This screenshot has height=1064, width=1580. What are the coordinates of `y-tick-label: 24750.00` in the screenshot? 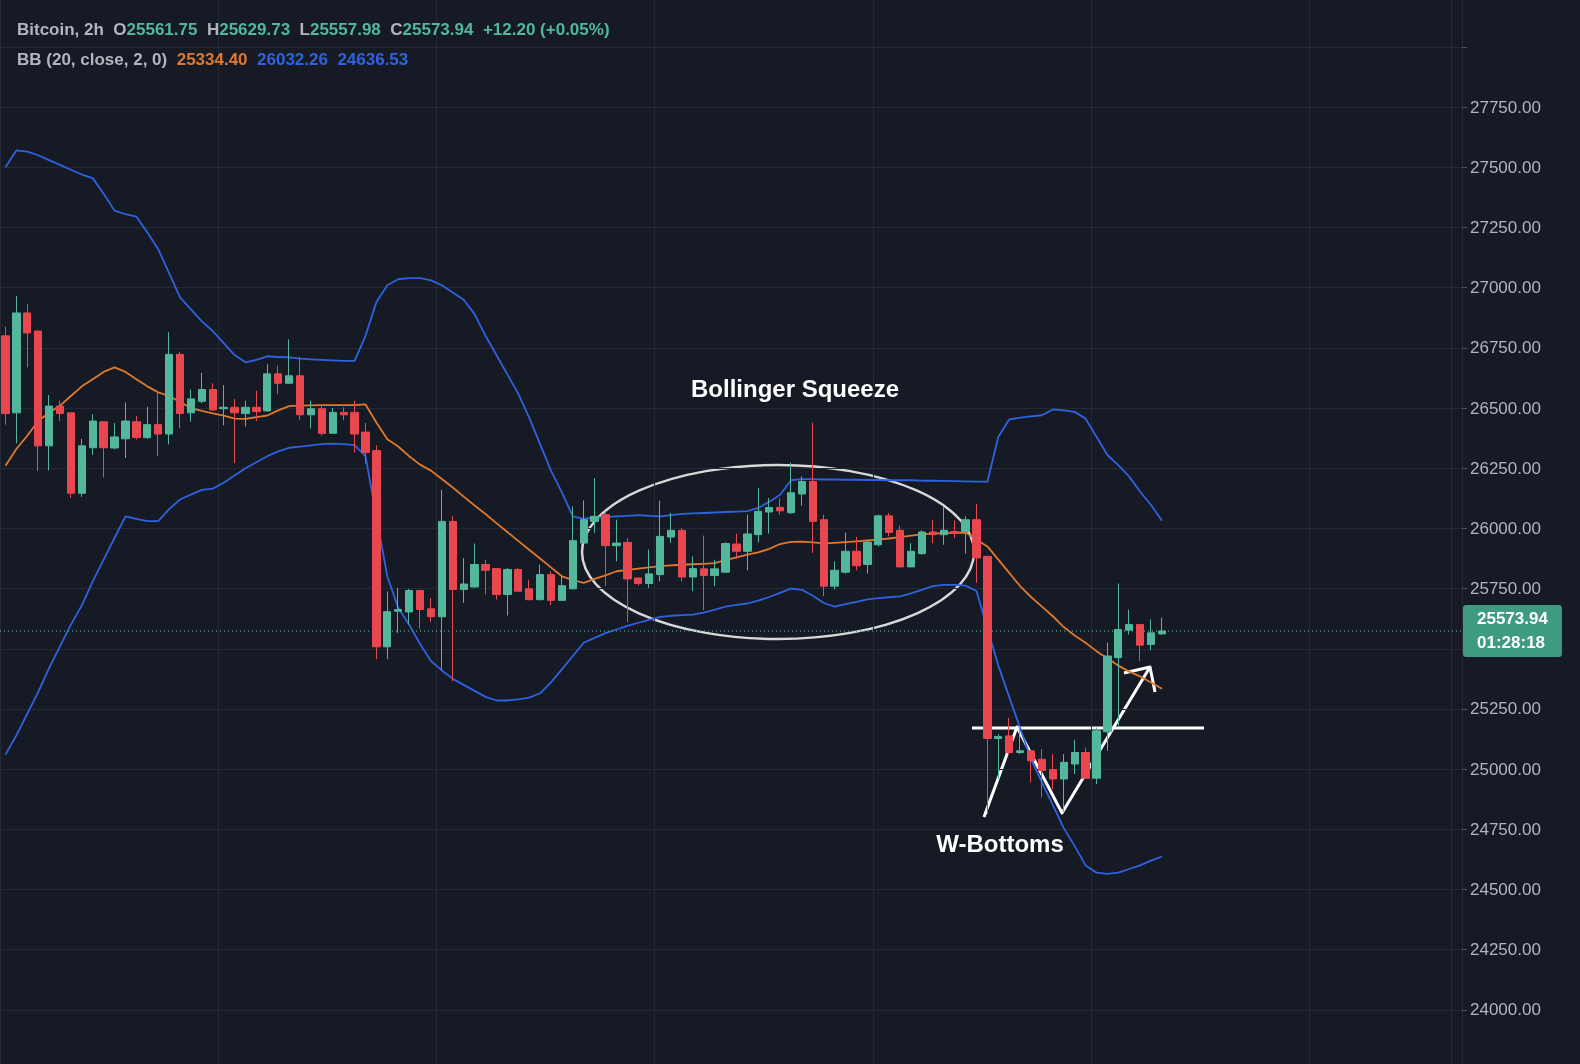 It's located at (1505, 829).